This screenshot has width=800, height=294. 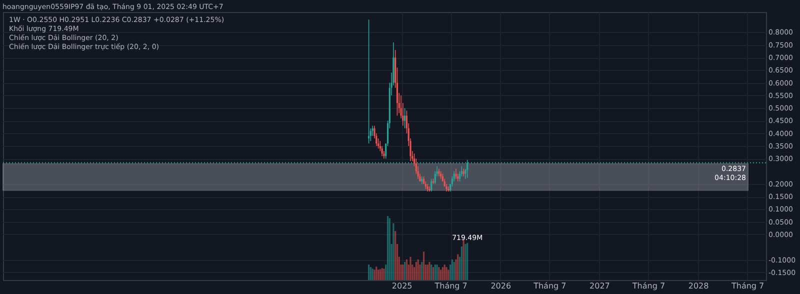 I want to click on x-tick-label: 2027, so click(x=600, y=286).